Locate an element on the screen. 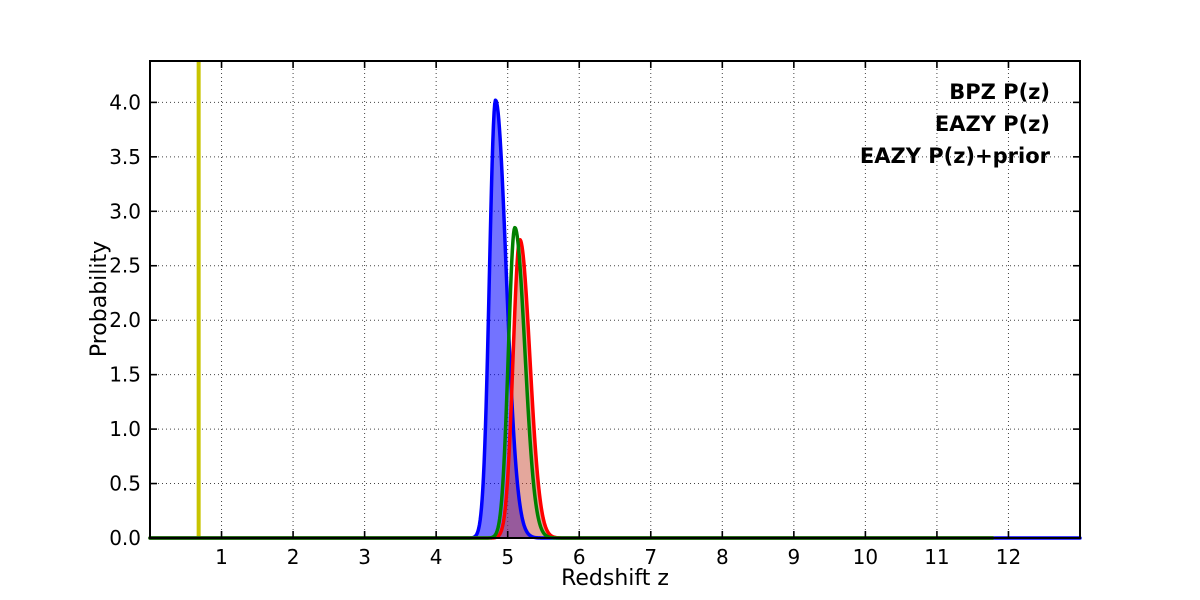 The image size is (1200, 600). x-tick-label: 3 is located at coordinates (364, 557).